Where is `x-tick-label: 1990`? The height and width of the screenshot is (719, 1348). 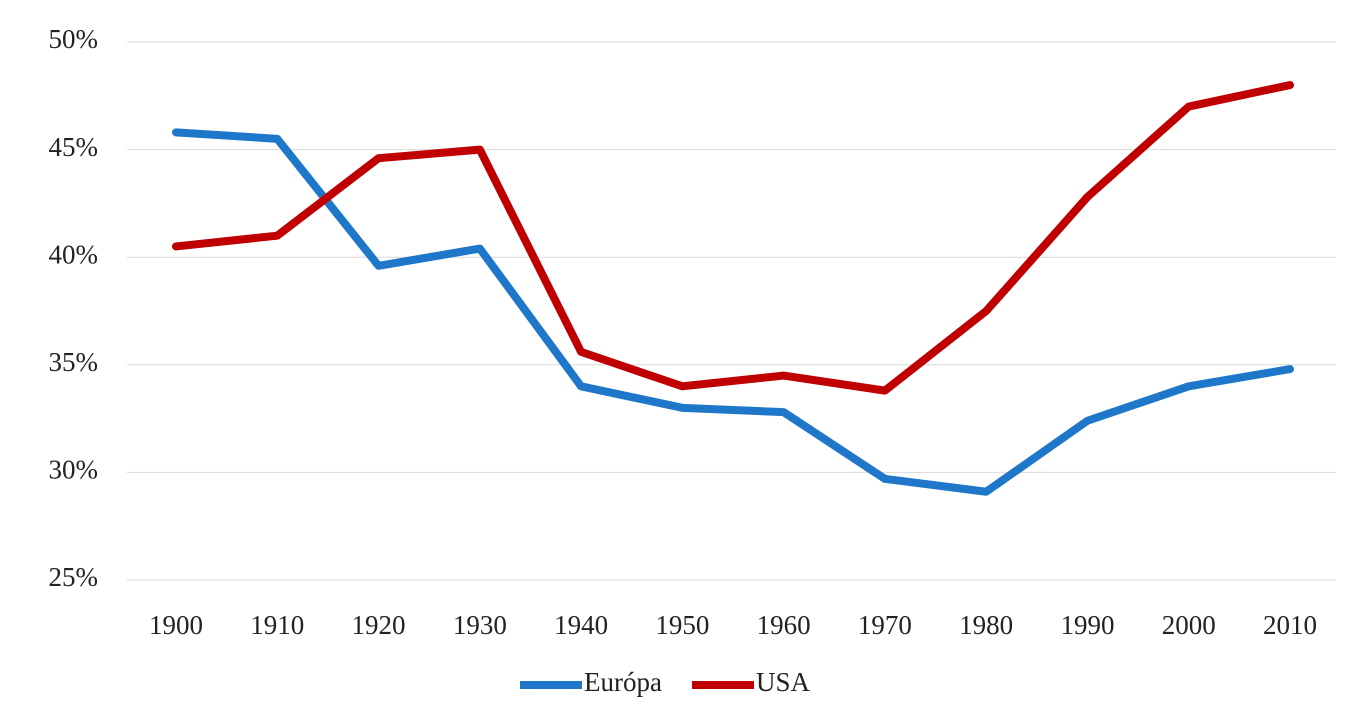
x-tick-label: 1990 is located at coordinates (1087, 625).